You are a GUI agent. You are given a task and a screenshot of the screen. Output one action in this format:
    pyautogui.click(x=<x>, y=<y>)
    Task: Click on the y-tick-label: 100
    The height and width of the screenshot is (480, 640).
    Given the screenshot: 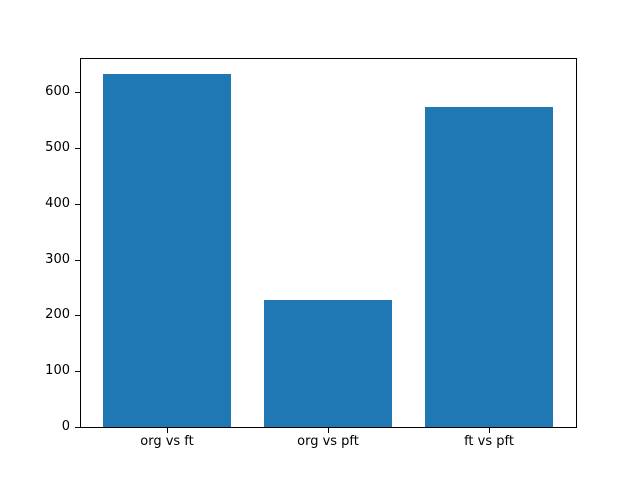 What is the action you would take?
    pyautogui.click(x=57, y=371)
    